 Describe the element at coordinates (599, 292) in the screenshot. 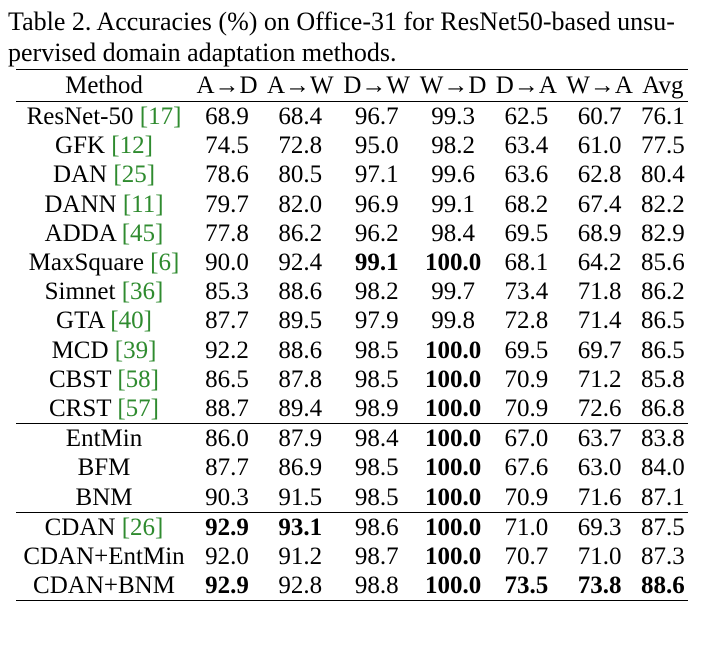

I see `value-cell: 71.8` at that location.